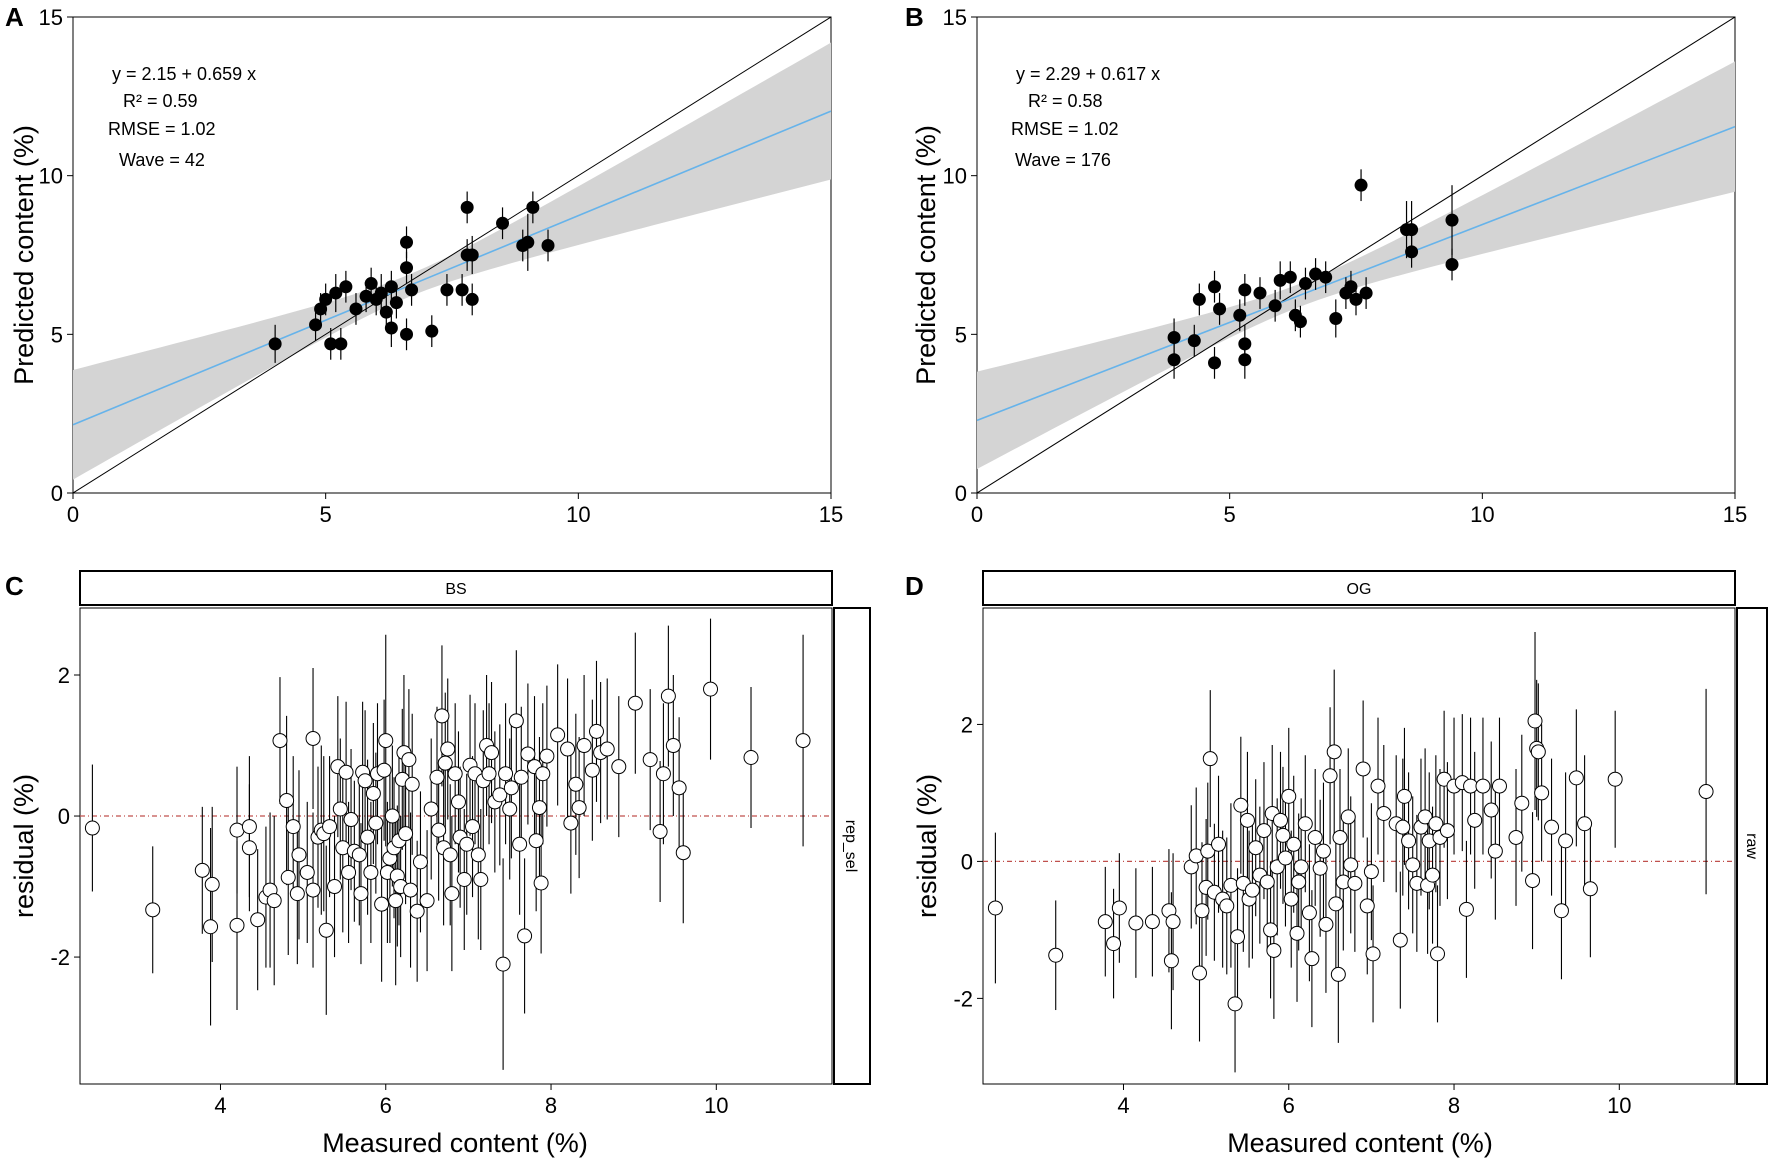 Image resolution: width=1772 pixels, height=1165 pixels. I want to click on regression-line, so click(452, 268).